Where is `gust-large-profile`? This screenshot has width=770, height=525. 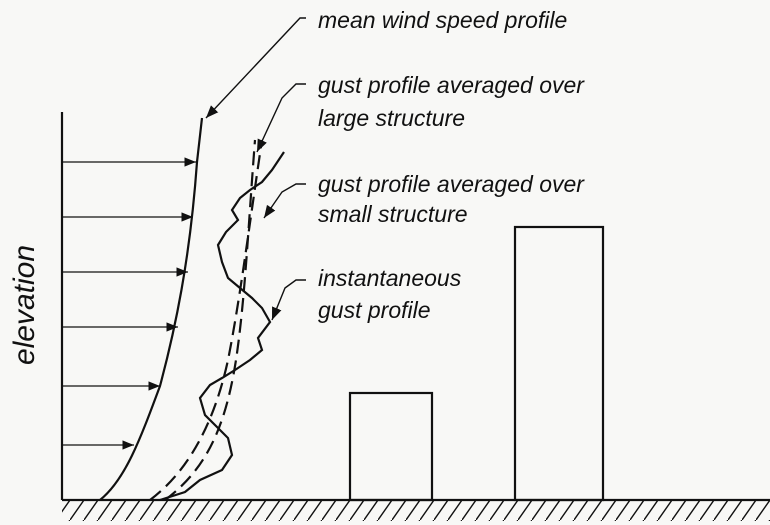
gust-large-profile is located at coordinates (206, 320).